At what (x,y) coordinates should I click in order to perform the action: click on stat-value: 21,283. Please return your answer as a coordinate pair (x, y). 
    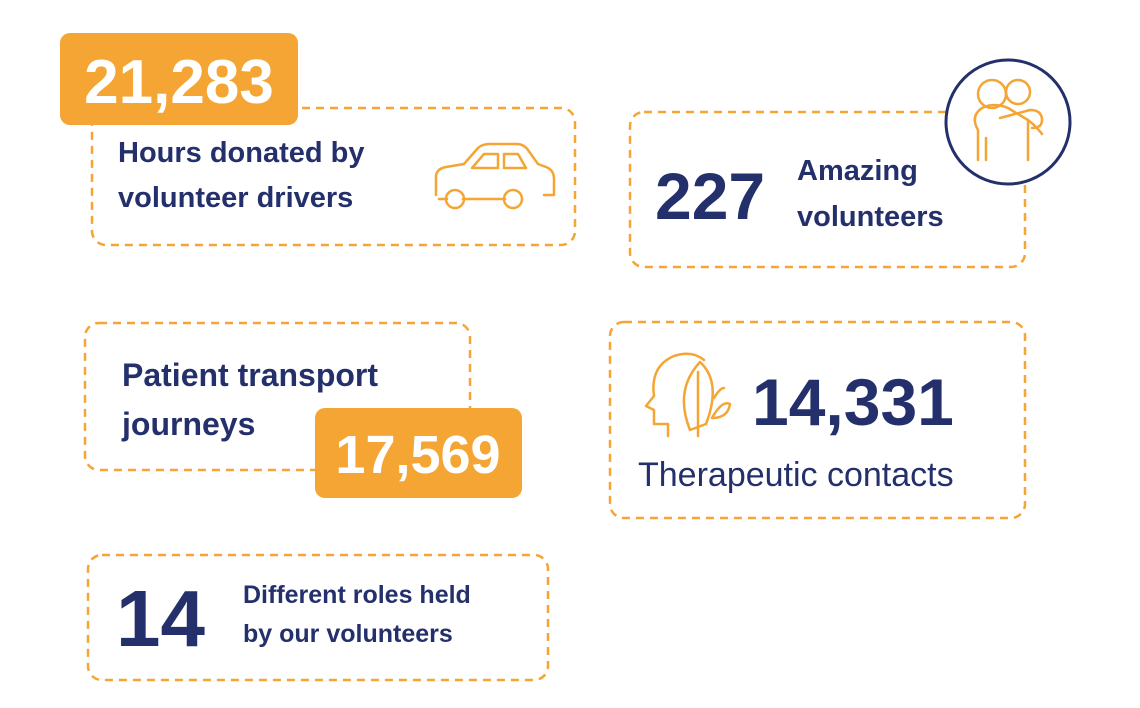
    Looking at the image, I should click on (179, 82).